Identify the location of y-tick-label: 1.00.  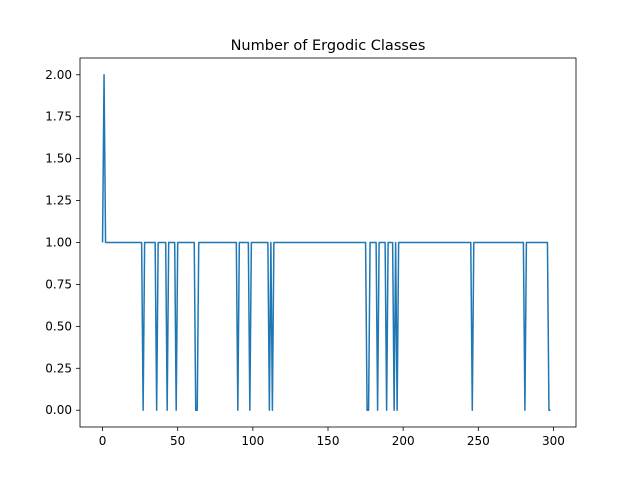
(58, 243).